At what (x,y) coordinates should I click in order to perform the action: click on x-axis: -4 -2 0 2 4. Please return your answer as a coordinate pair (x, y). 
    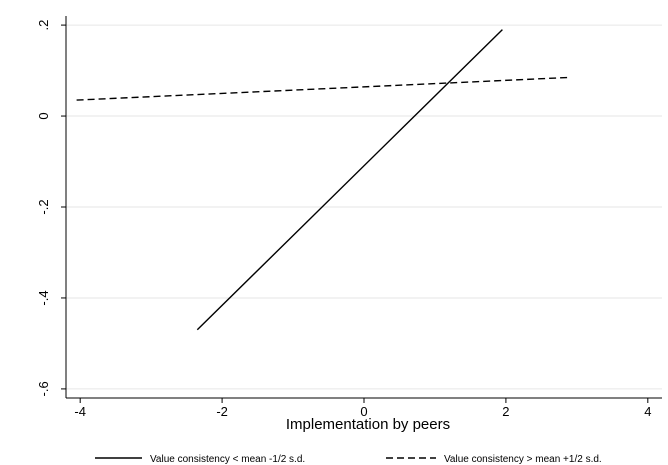
    Looking at the image, I should click on (364, 408).